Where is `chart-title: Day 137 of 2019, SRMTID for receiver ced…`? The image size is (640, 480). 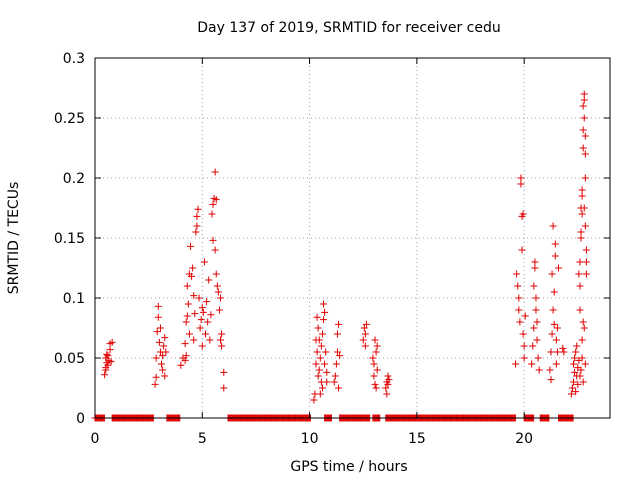 chart-title: Day 137 of 2019, SRMTID for receiver ced… is located at coordinates (348, 28).